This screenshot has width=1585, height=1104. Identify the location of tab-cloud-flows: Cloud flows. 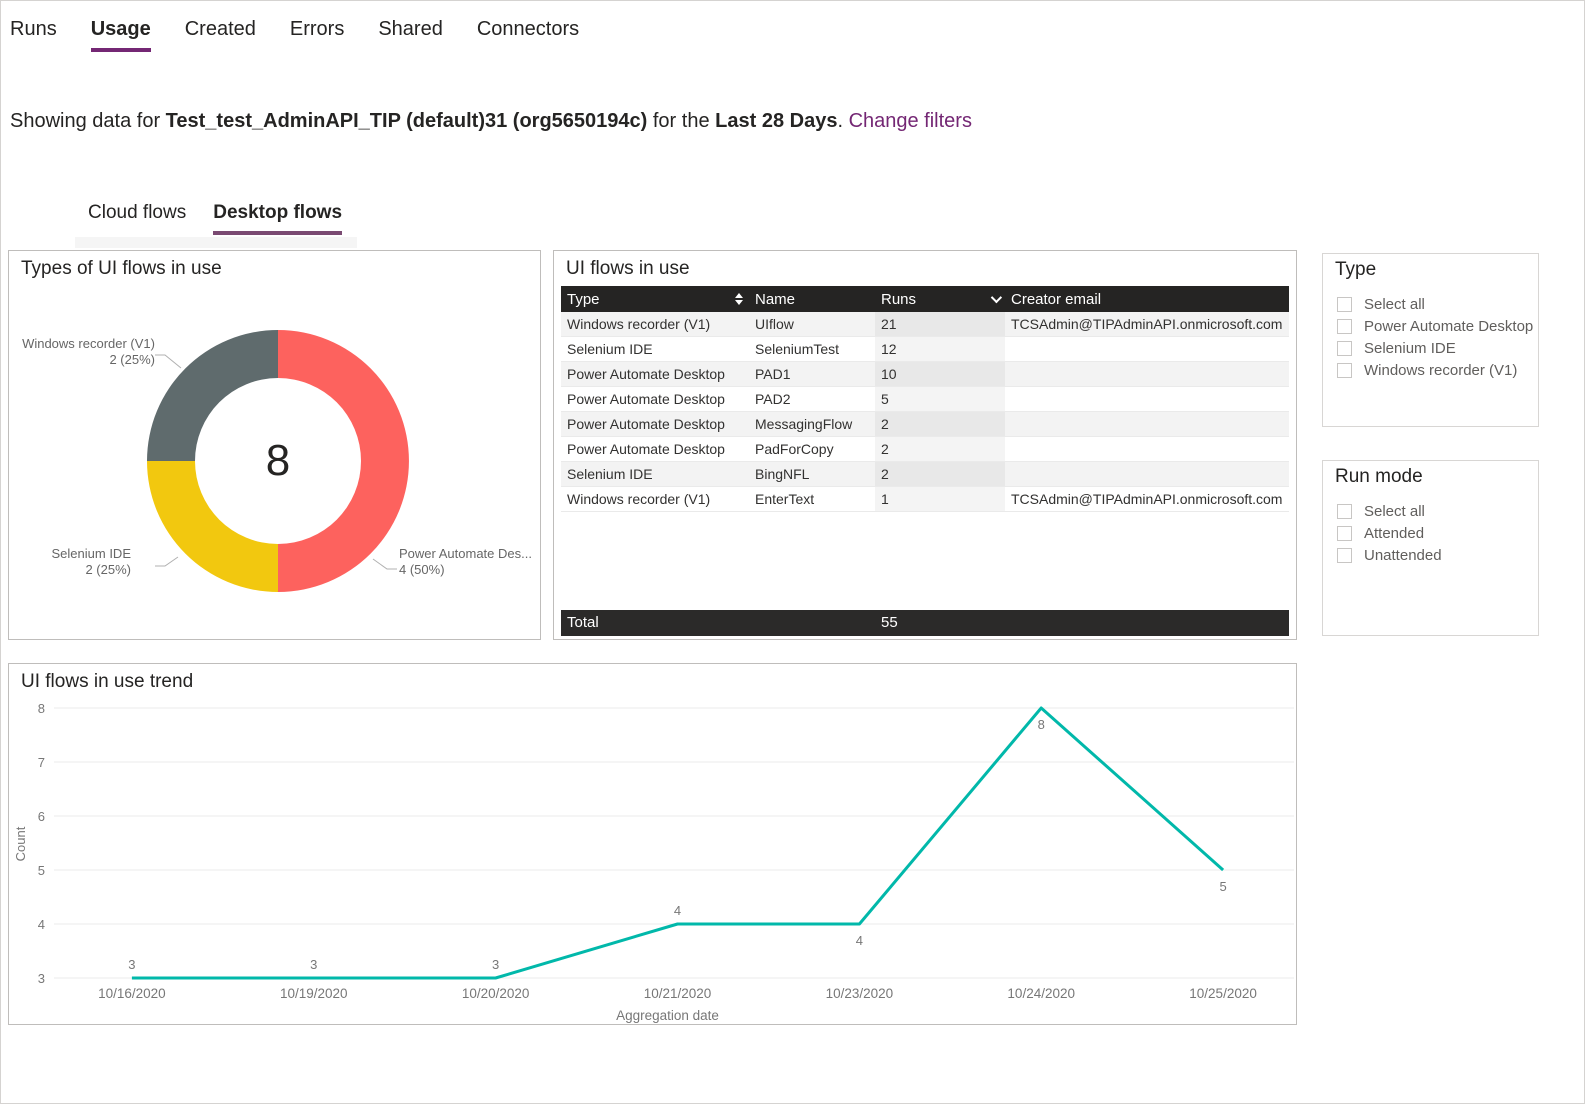
(137, 212).